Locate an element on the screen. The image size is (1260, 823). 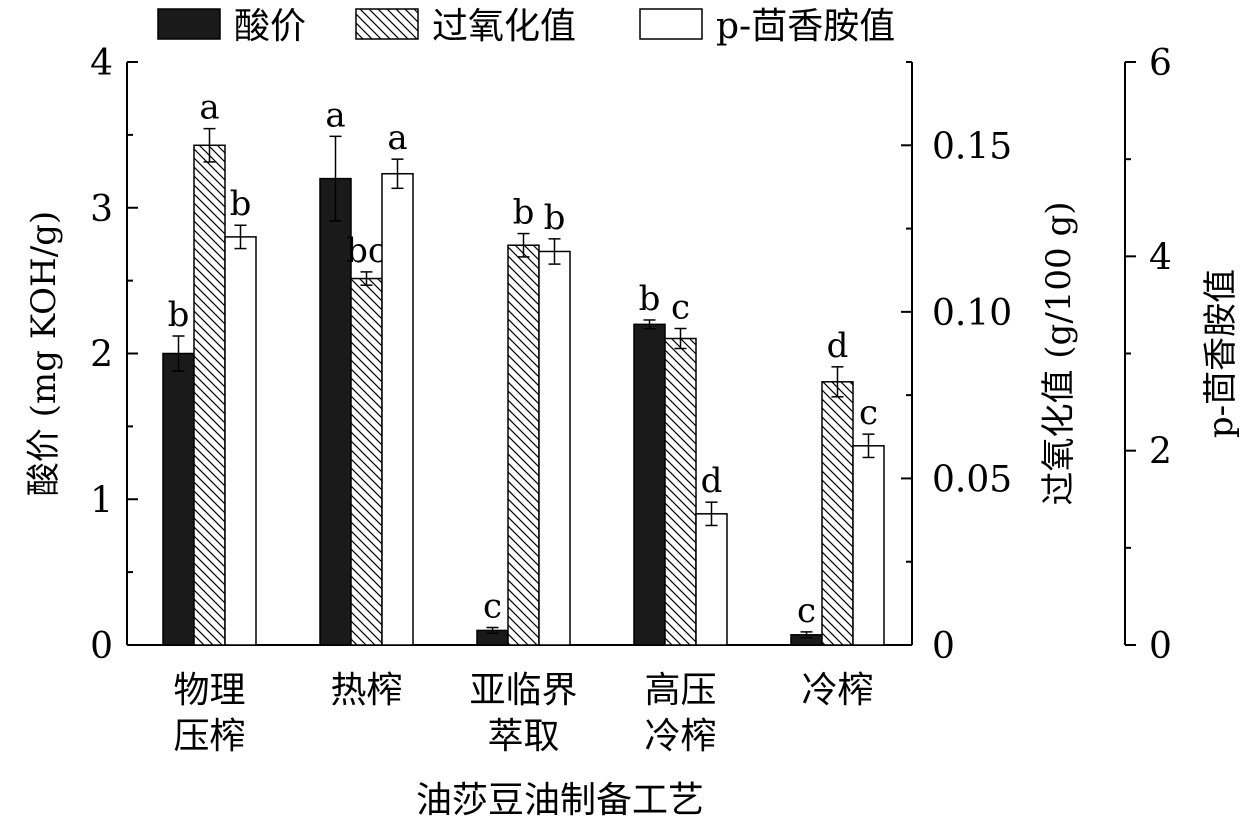
legend-label: p-茴香胺值 is located at coordinates (805, 26).